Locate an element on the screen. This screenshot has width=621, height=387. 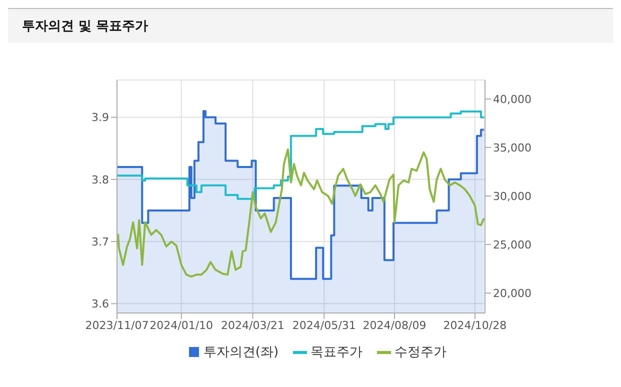
y2-tick-label: 25,000 is located at coordinates (512, 245).